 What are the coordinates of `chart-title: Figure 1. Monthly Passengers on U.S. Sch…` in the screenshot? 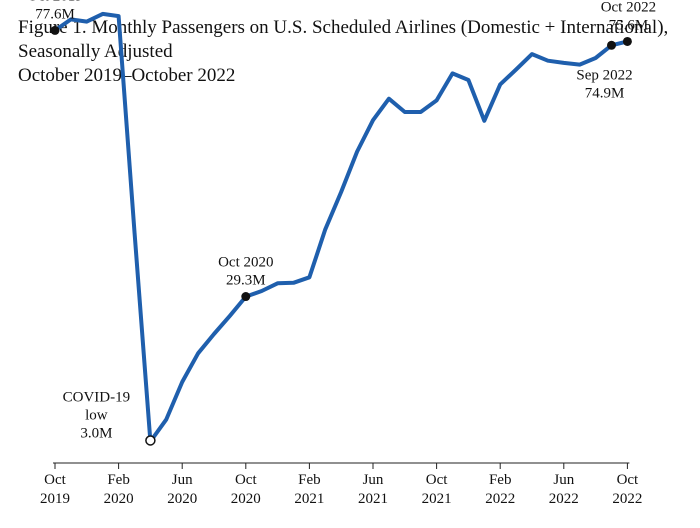 It's located at (343, 52).